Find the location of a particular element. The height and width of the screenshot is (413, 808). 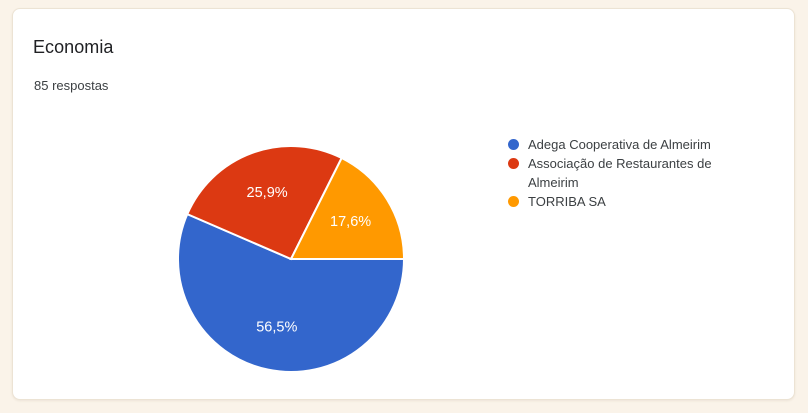

pie-slice-label-1: 25,9% is located at coordinates (267, 193).